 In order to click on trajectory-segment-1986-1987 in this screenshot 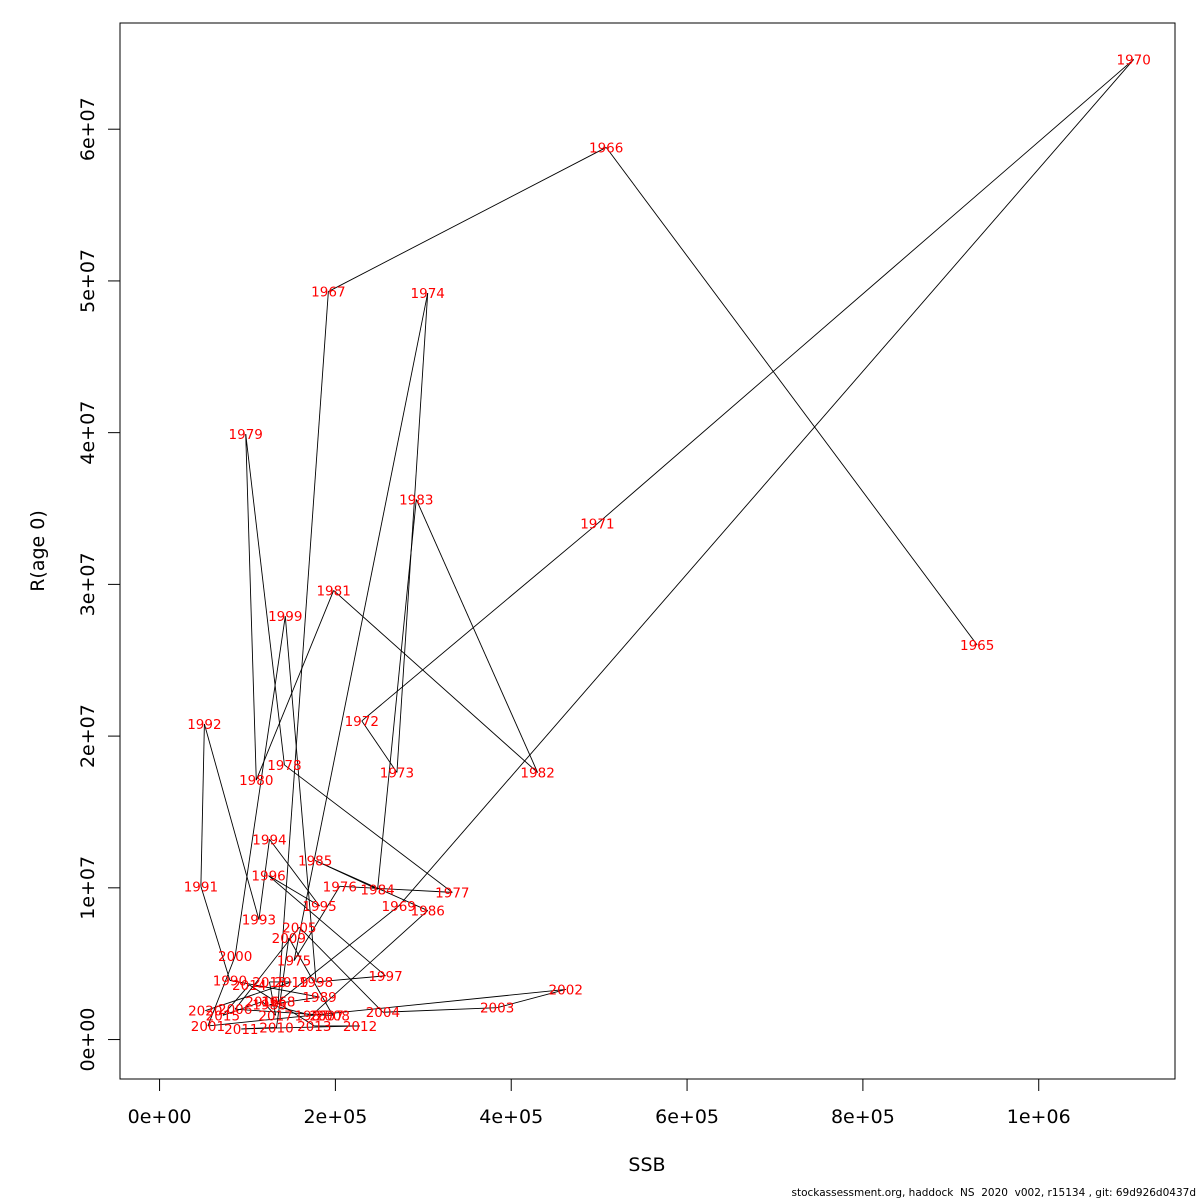, I will do `click(370, 963)`.